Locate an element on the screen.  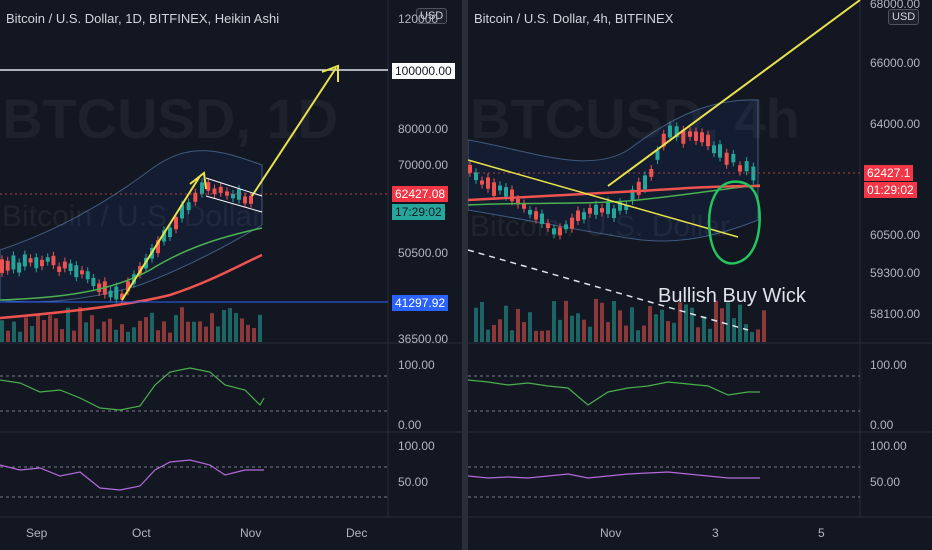
oscillator-tick: 0.00 is located at coordinates (410, 425).